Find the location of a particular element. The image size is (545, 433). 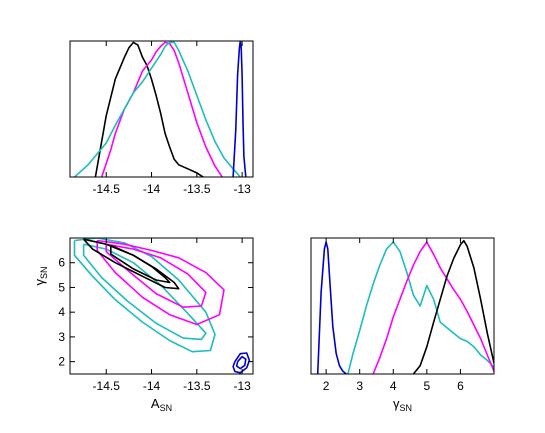

x-tick-label: 2 is located at coordinates (326, 386).